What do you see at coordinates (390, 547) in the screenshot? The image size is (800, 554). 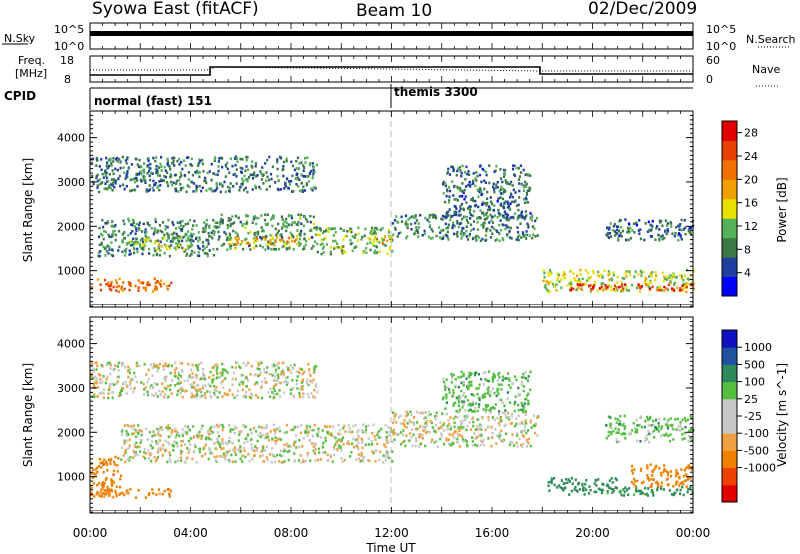 I see `x-axis-label: Time UT` at bounding box center [390, 547].